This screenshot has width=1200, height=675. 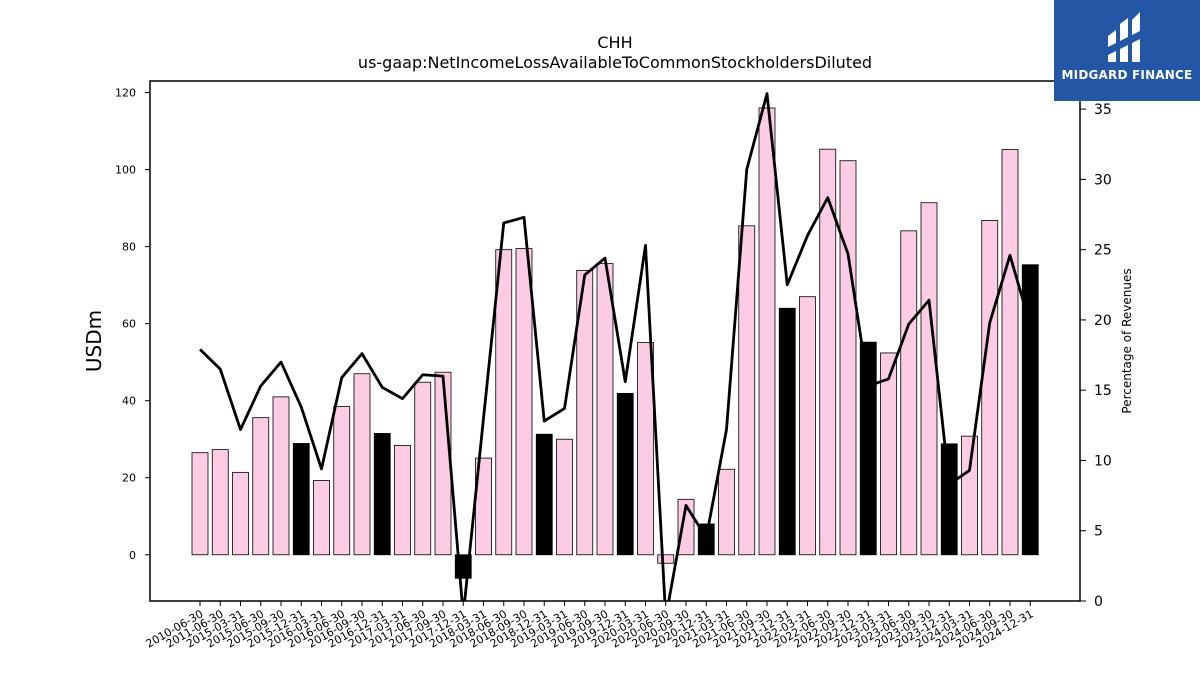 What do you see at coordinates (1103, 180) in the screenshot?
I see `y2-tick-label: 30` at bounding box center [1103, 180].